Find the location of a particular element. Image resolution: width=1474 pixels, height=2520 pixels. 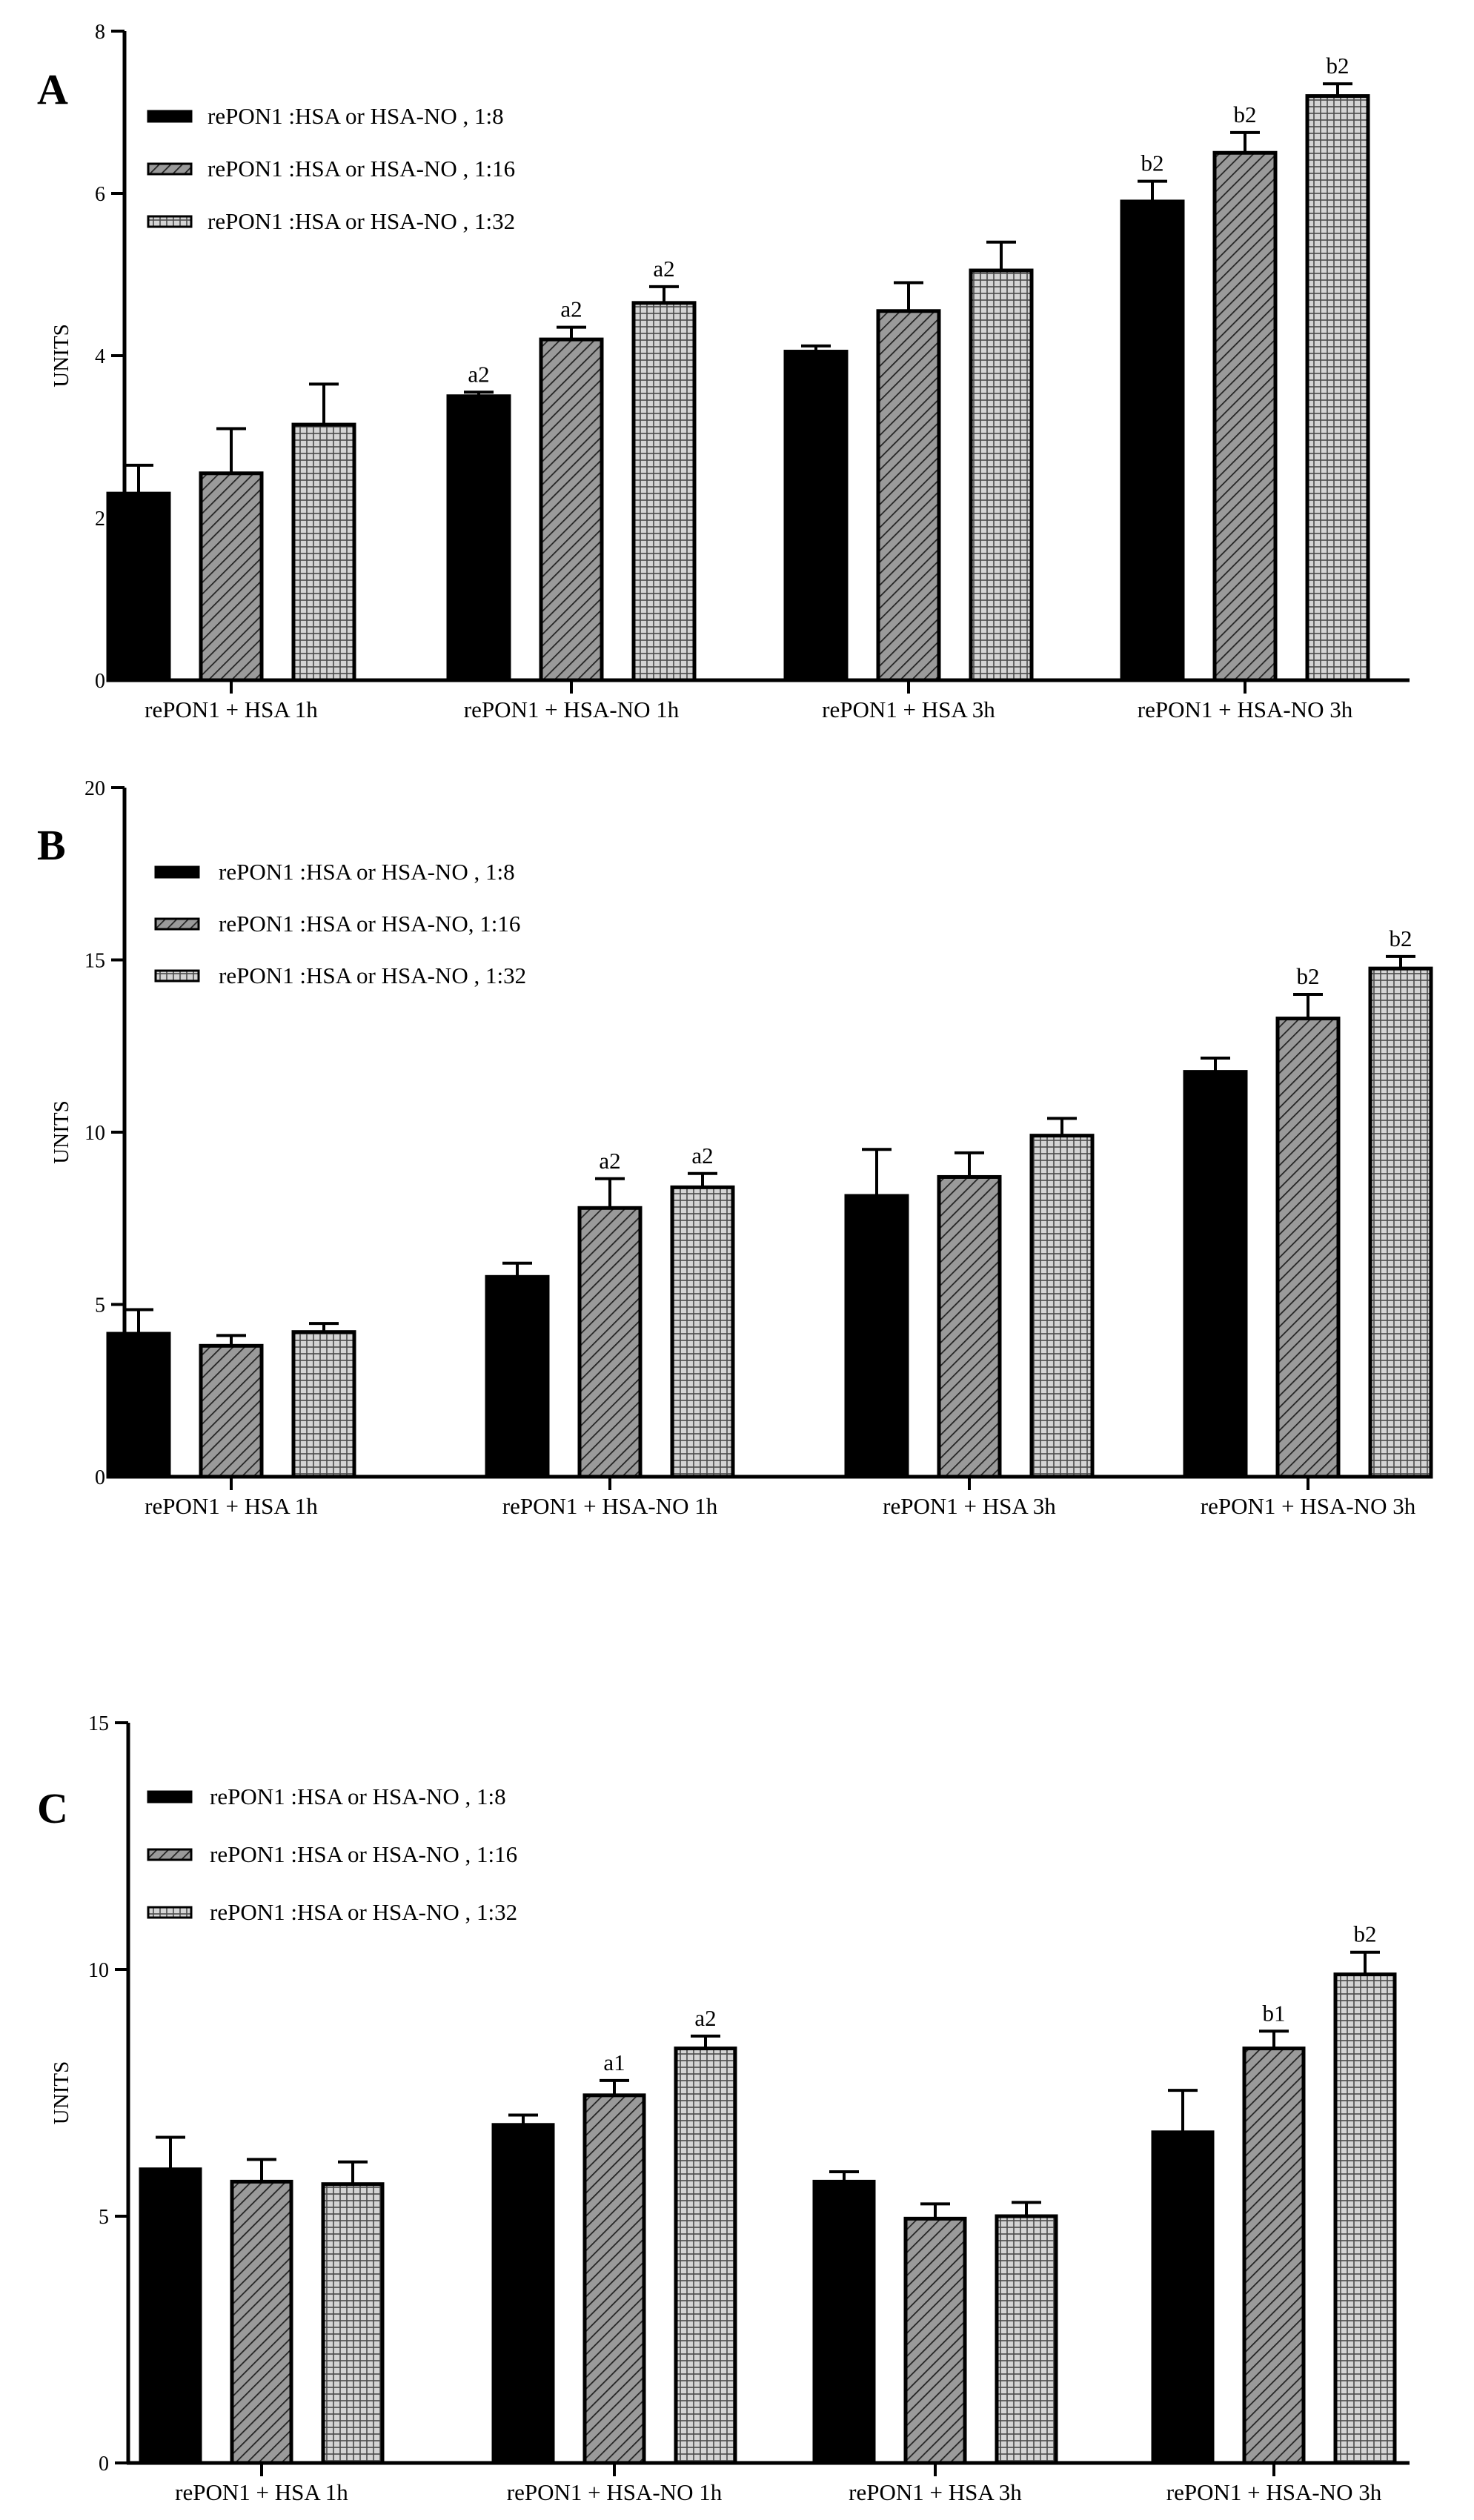

panel-label: B is located at coordinates (51, 845).